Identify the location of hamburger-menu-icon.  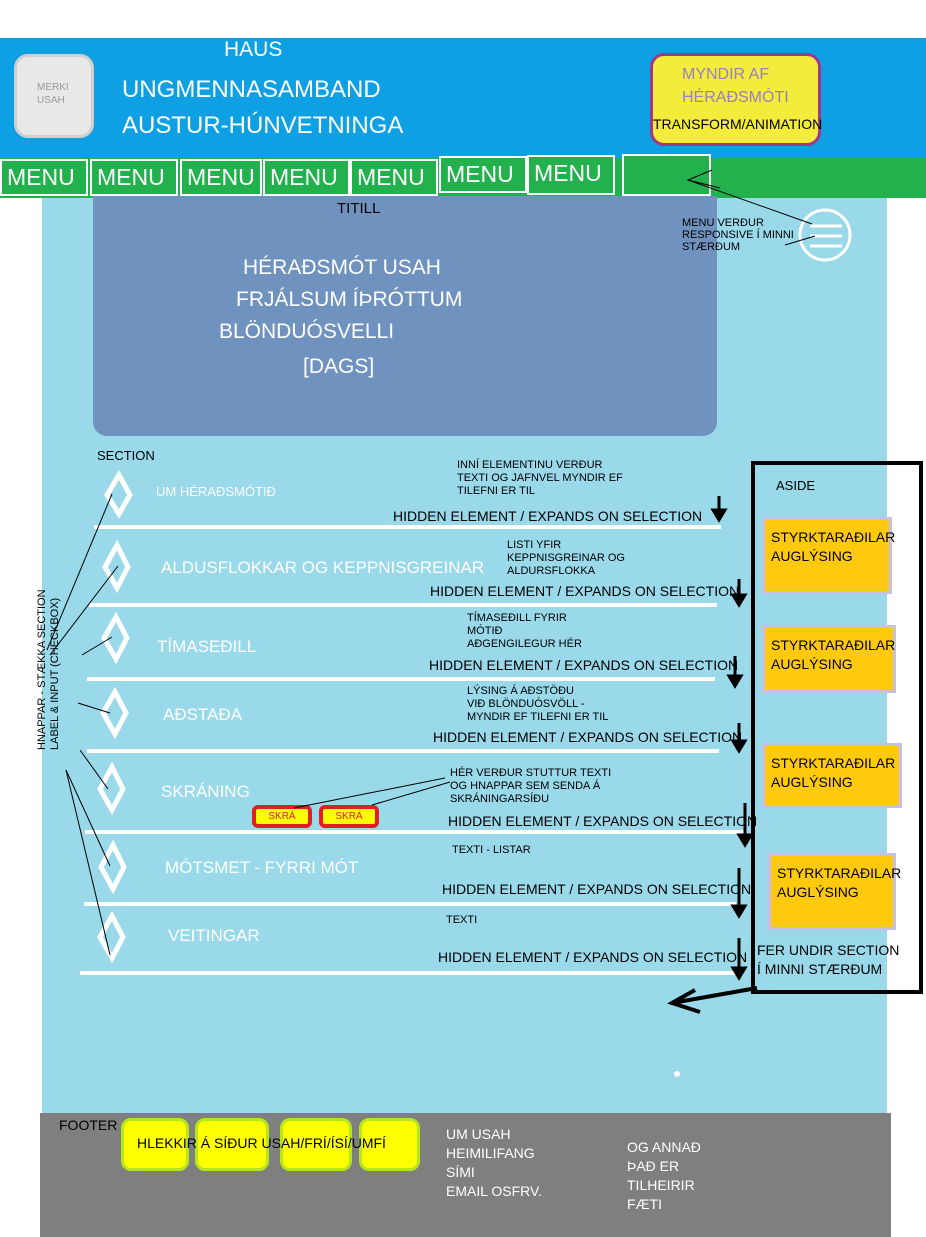
(825, 235).